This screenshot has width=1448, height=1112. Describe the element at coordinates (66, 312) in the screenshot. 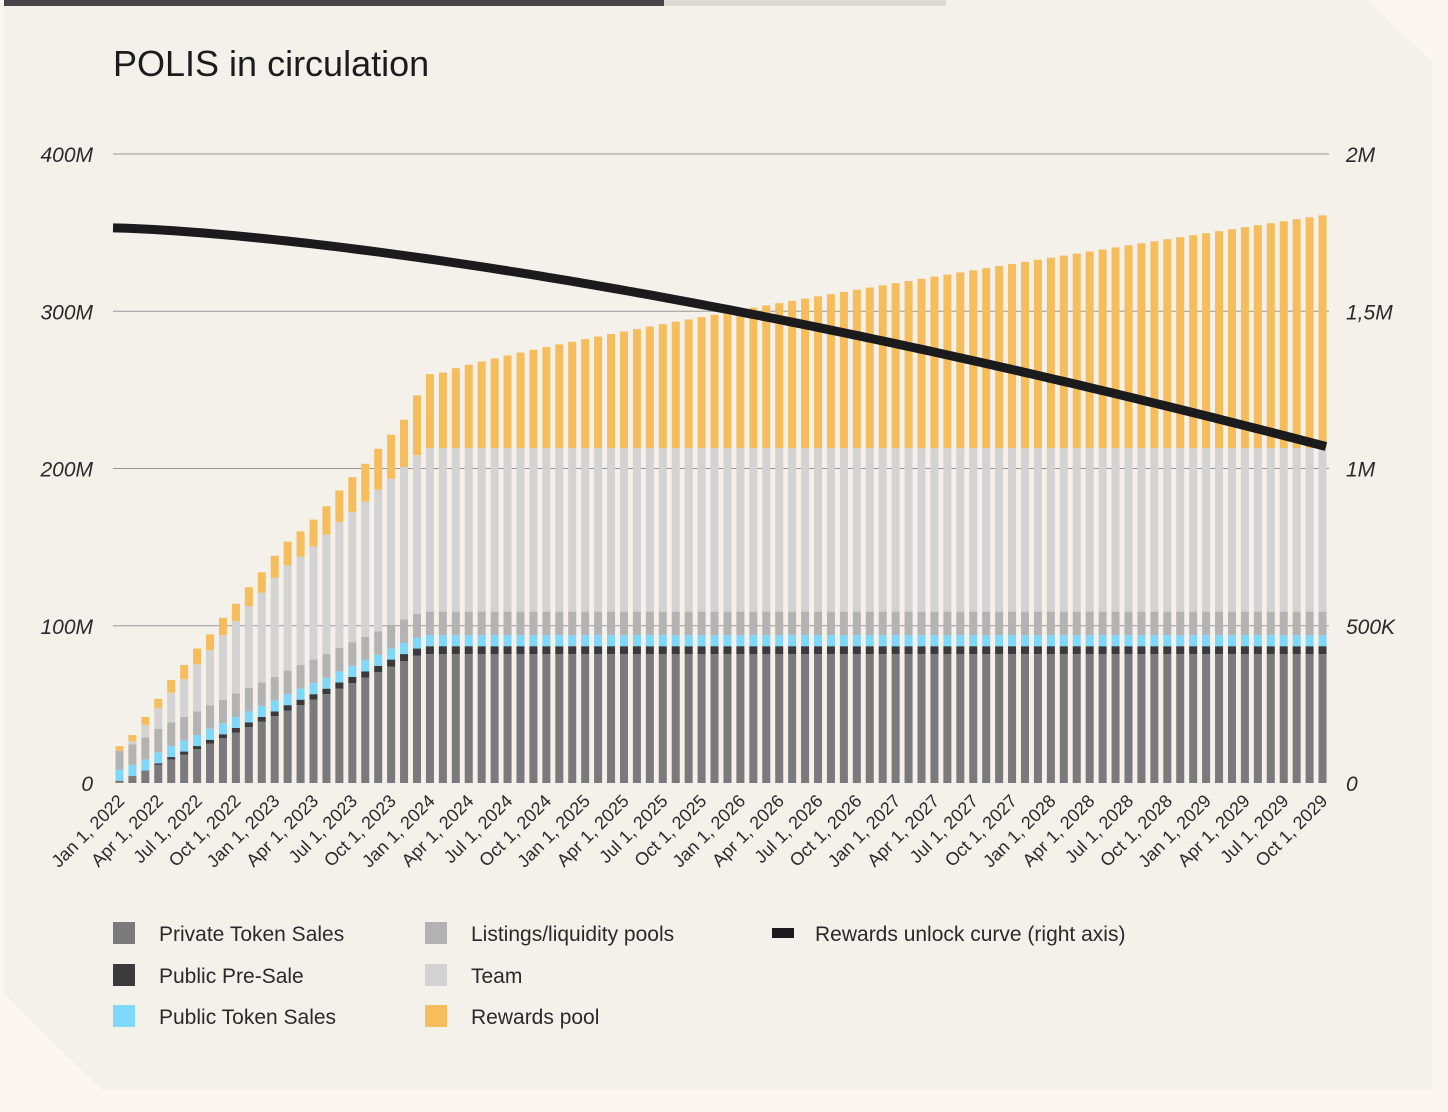

I see `y-left-tick-label: 300M` at that location.